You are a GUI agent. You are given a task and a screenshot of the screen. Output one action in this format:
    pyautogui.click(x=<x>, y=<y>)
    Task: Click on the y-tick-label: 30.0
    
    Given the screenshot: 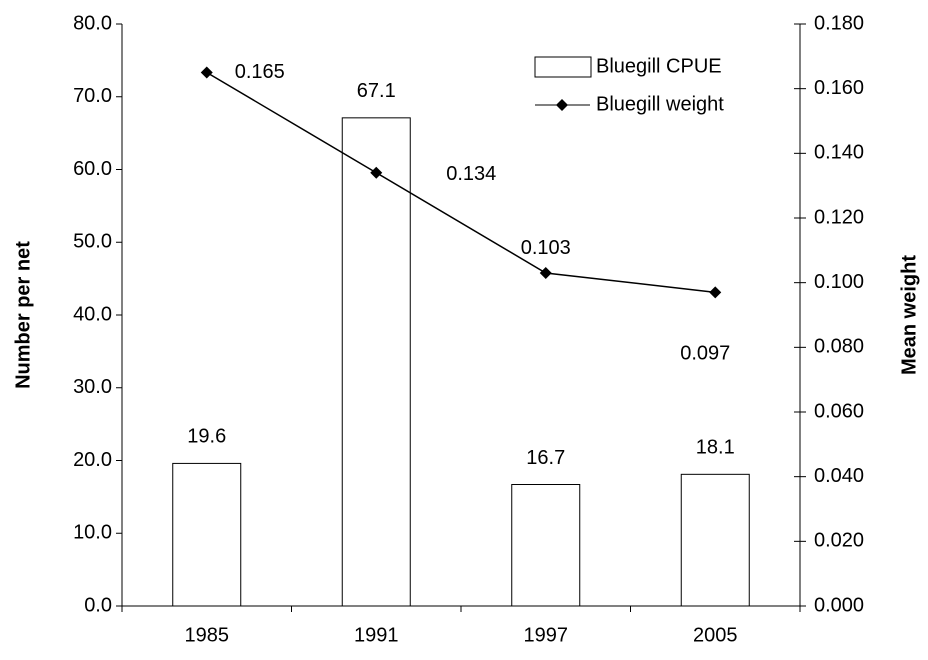 What is the action you would take?
    pyautogui.click(x=92, y=387)
    